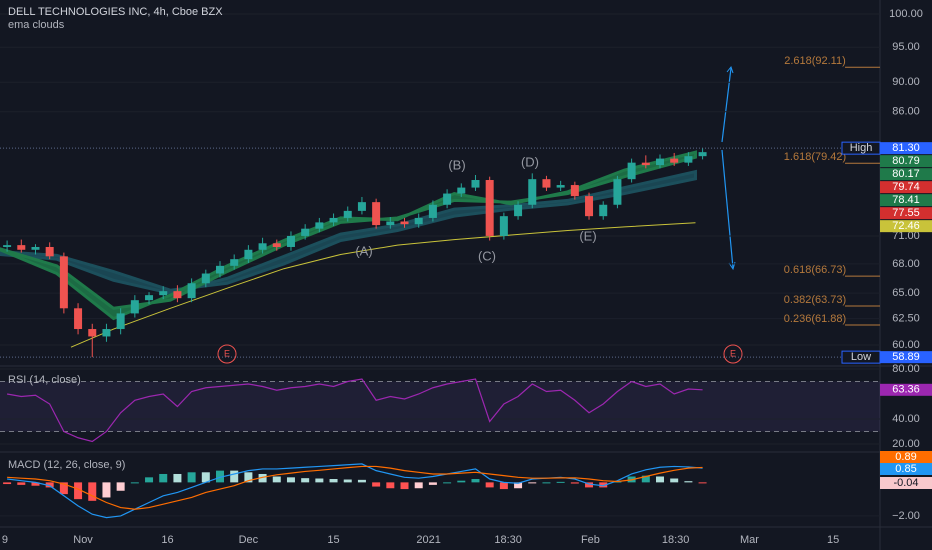 This screenshot has width=932, height=550. Describe the element at coordinates (676, 540) in the screenshot. I see `x-tick-label: 18:30` at that location.